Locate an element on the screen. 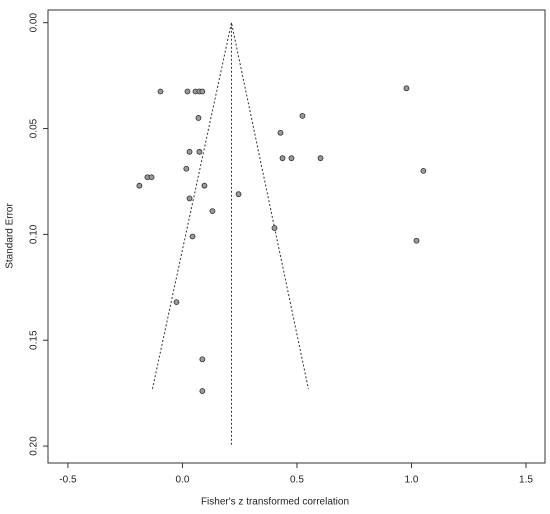  y-tick-label: 0.20 is located at coordinates (34, 446).